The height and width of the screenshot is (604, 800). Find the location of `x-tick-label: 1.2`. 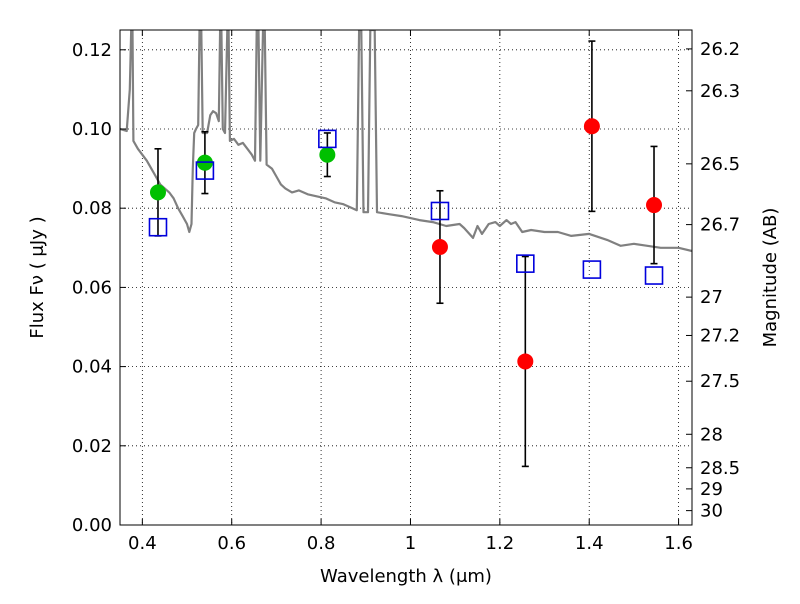

x-tick-label: 1.2 is located at coordinates (500, 543).